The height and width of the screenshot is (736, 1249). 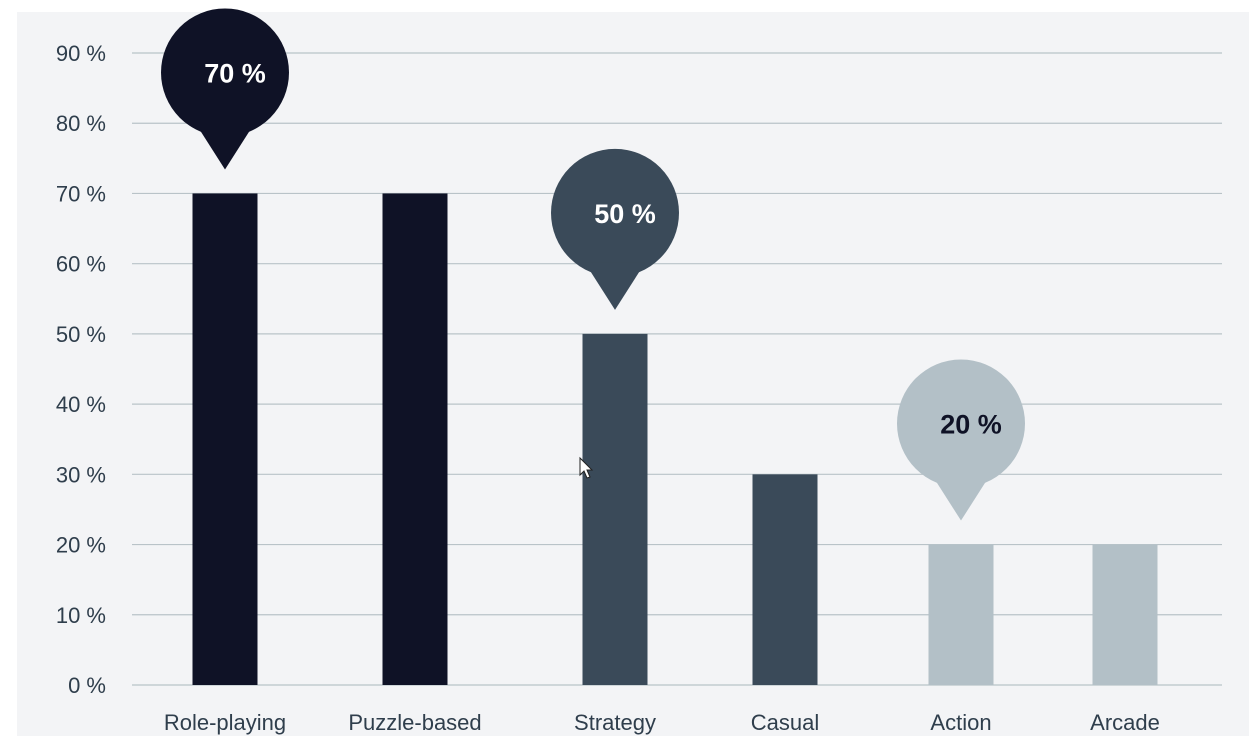 I want to click on value-callout: 70 %, so click(x=225, y=89).